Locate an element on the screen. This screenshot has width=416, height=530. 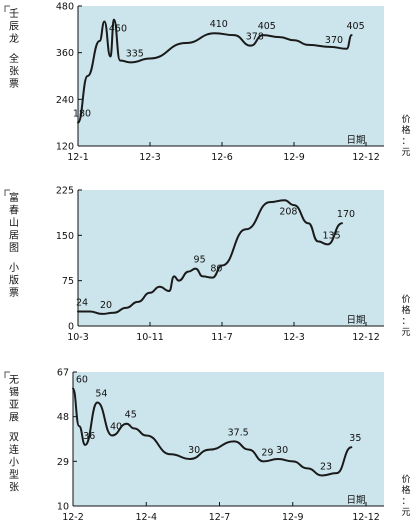
y-tick-label: 48 is located at coordinates (63, 417).